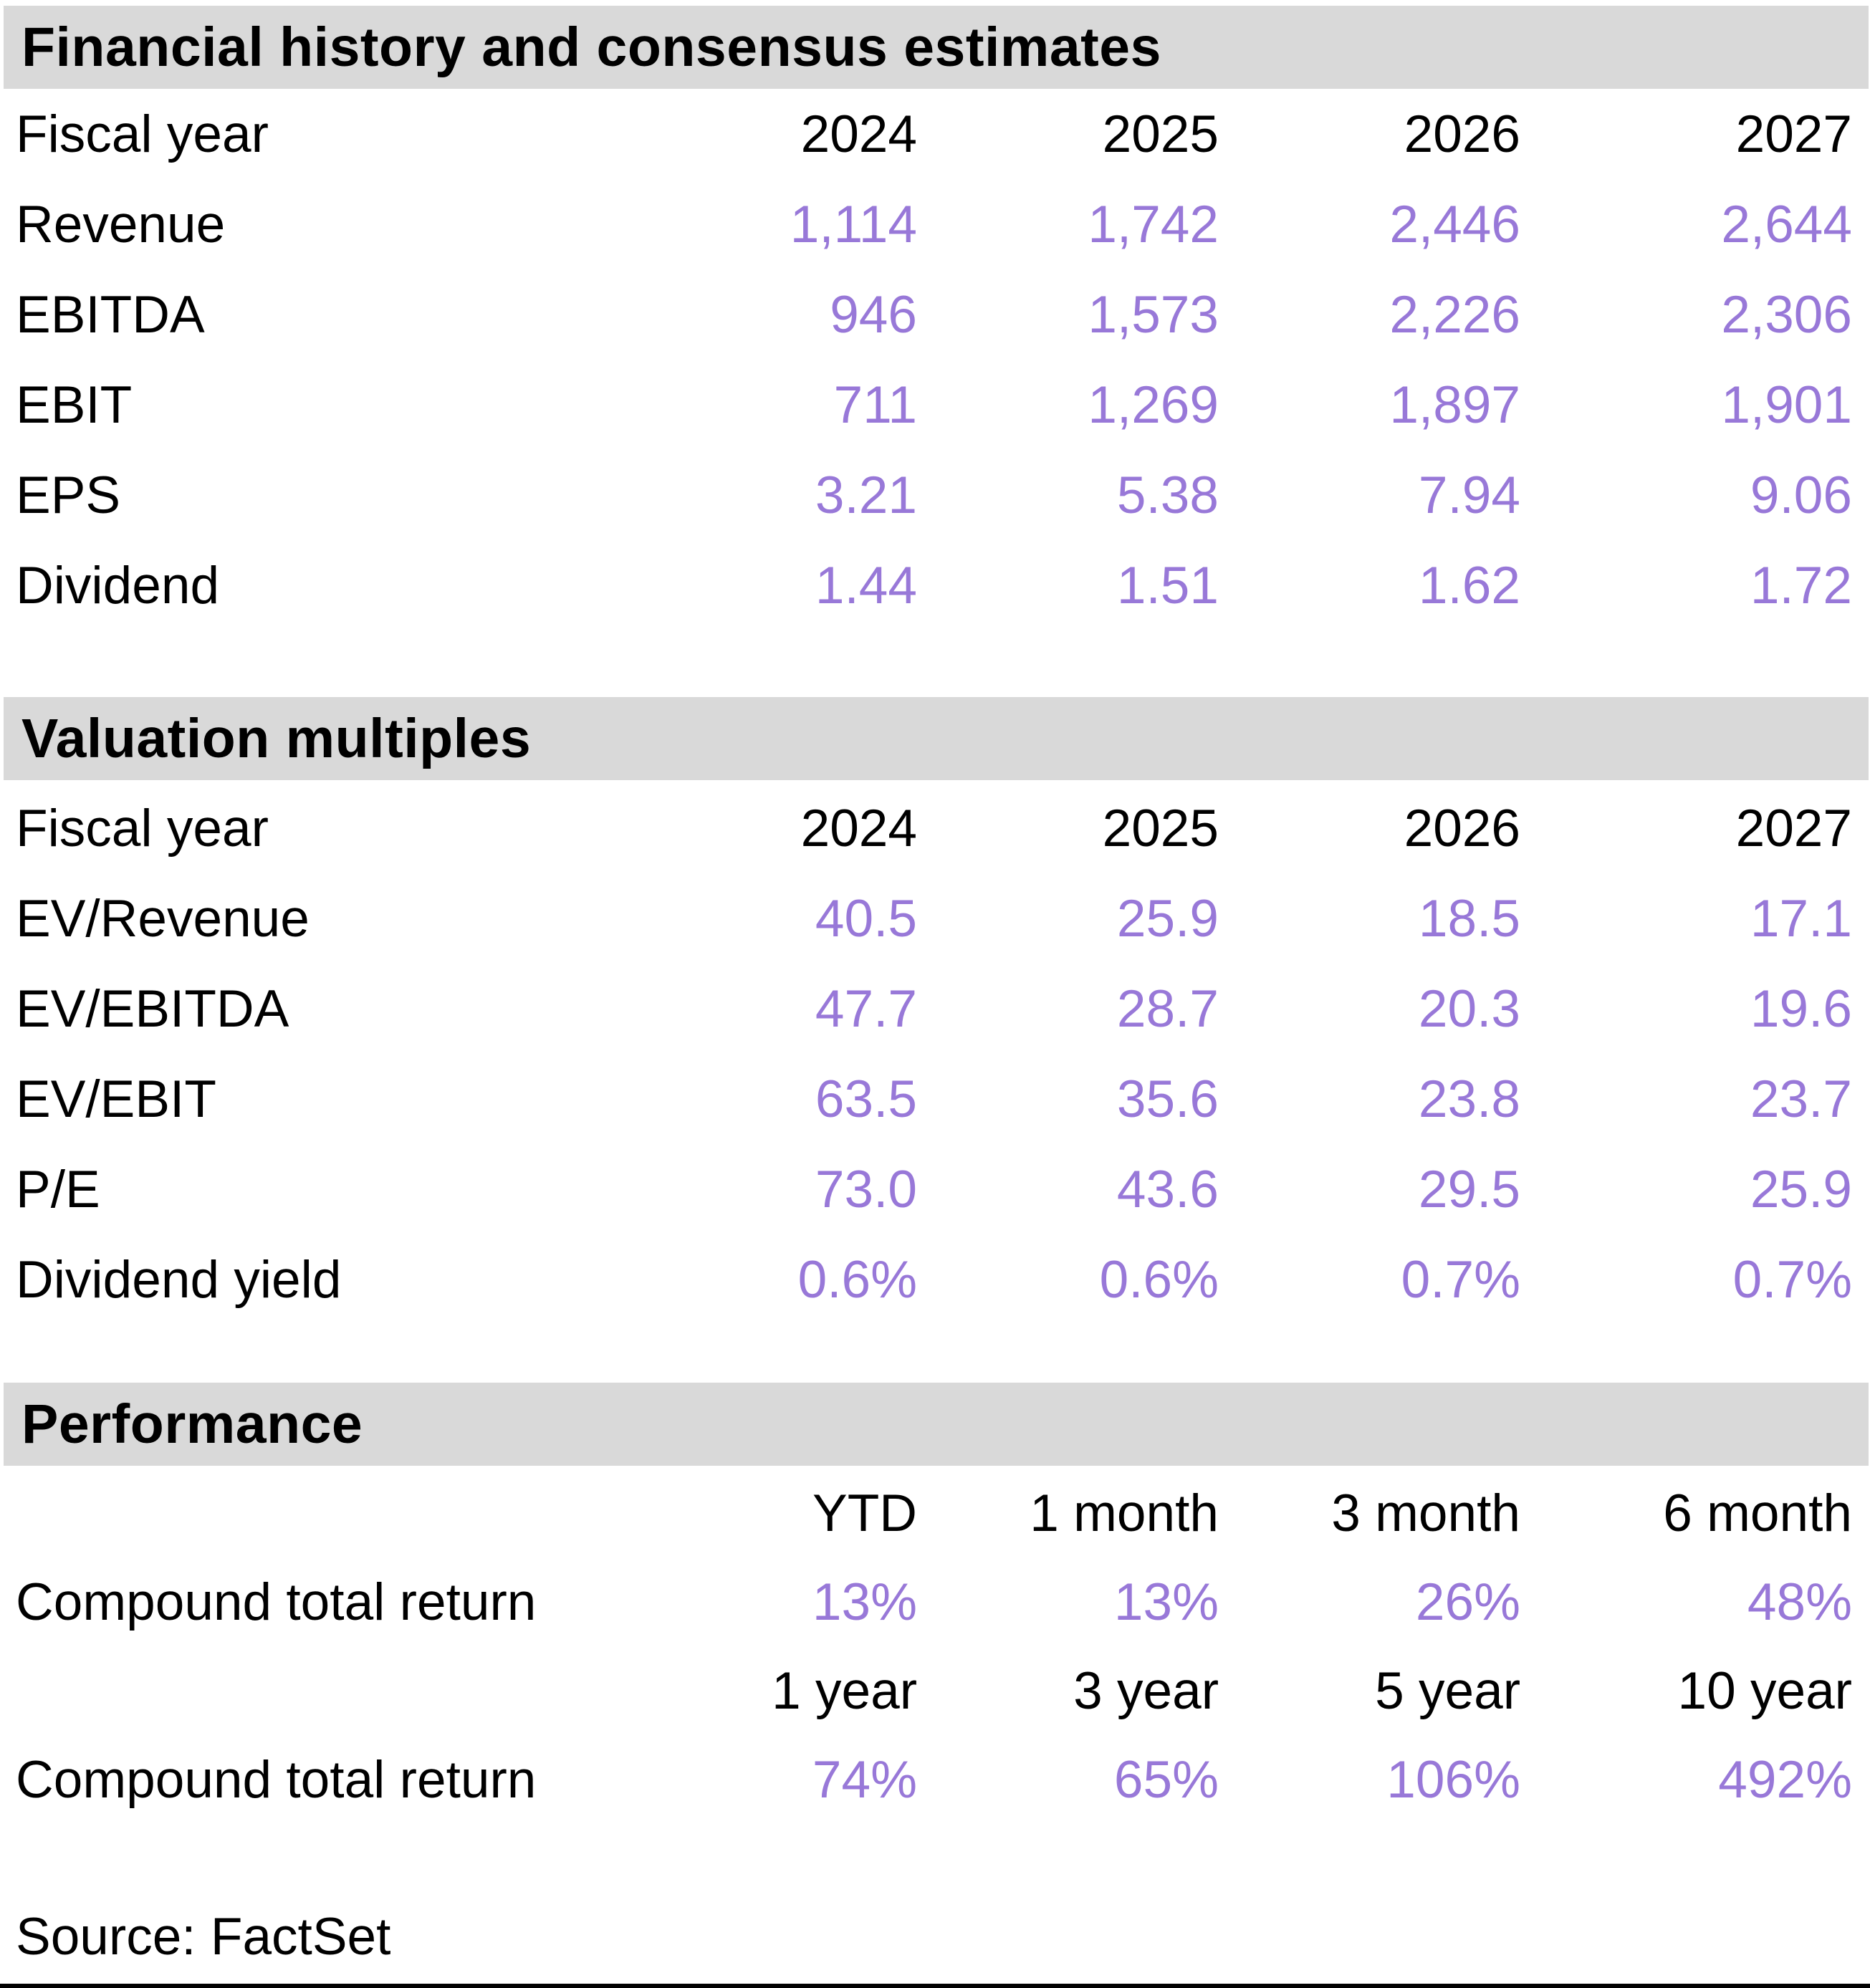 The height and width of the screenshot is (1988, 1870). Describe the element at coordinates (1167, 585) in the screenshot. I see `cell-value: 1.51` at that location.